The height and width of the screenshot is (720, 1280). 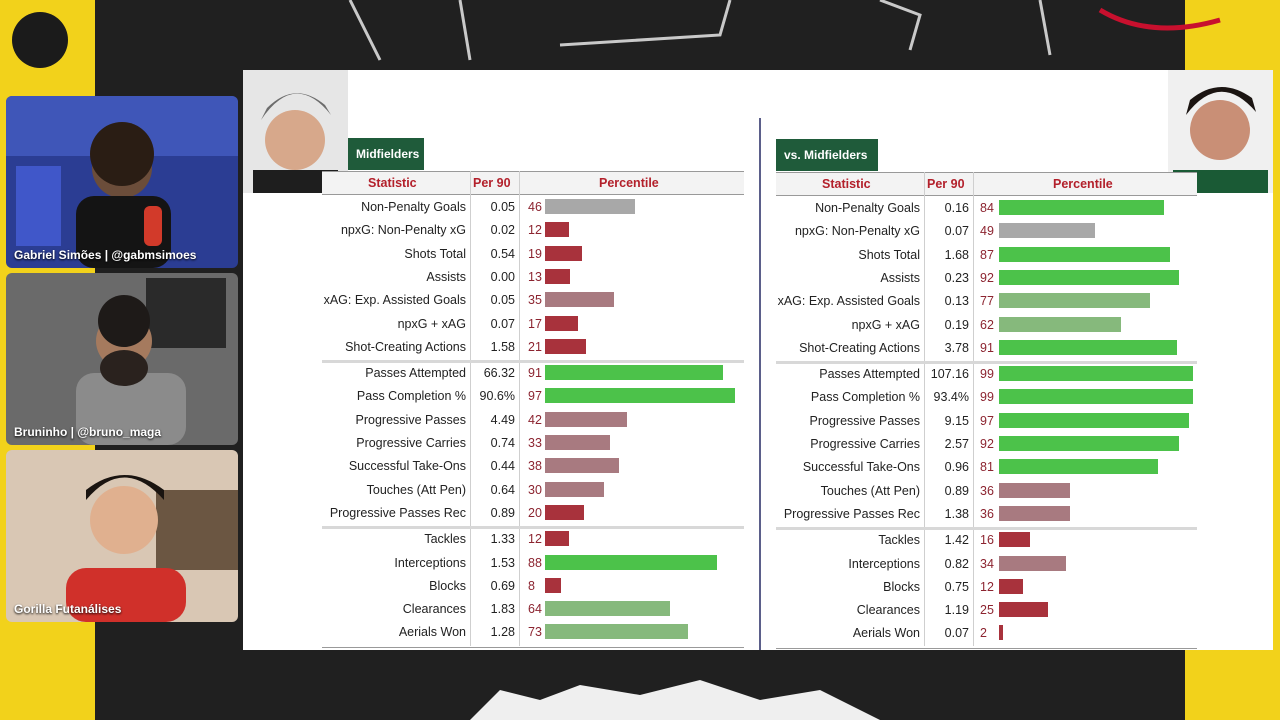 What do you see at coordinates (533, 513) in the screenshot?
I see `table-row: Progressive Passes Rec 0.89 20` at bounding box center [533, 513].